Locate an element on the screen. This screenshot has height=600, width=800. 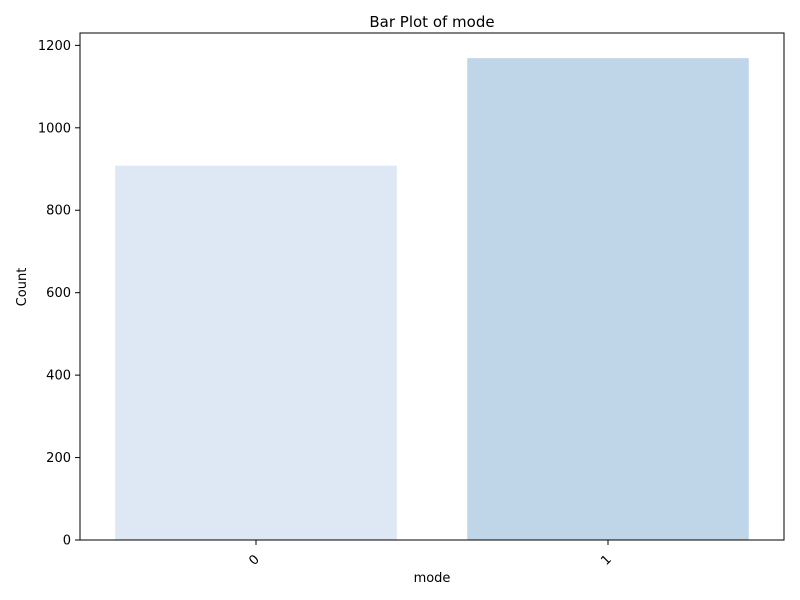
y-tick-label: 0 is located at coordinates (67, 541).